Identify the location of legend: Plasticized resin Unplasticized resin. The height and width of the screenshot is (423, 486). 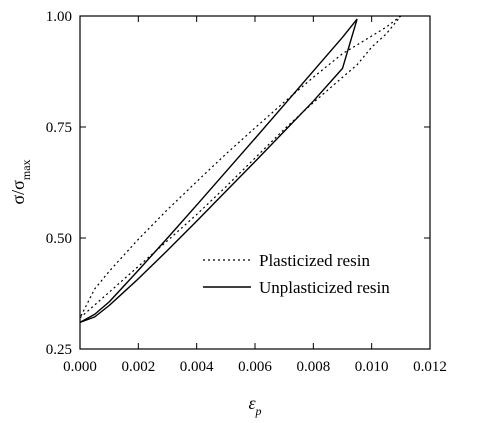
(296, 274).